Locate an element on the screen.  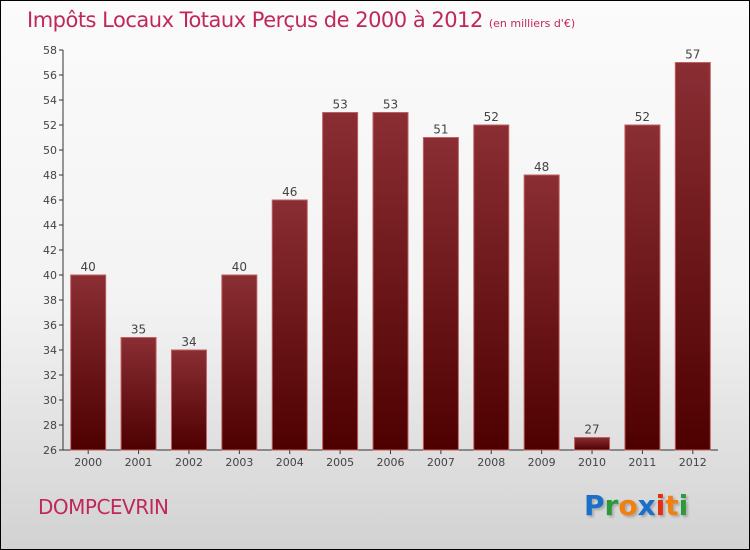
bar-2010 is located at coordinates (592, 444).